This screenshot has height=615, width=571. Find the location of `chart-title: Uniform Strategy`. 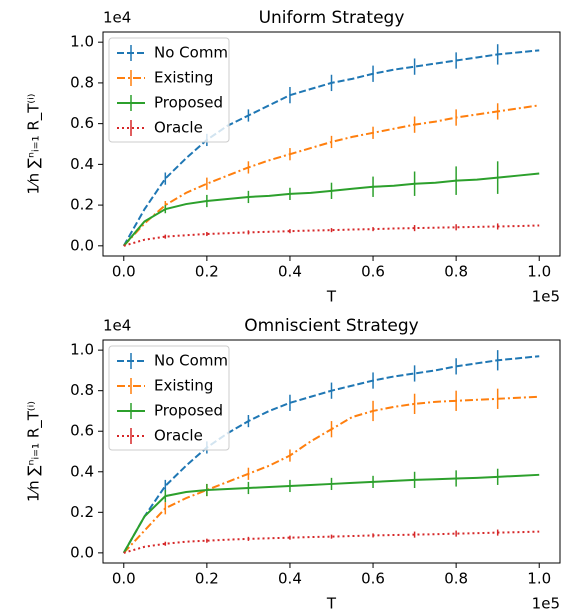

chart-title: Uniform Strategy is located at coordinates (332, 18).